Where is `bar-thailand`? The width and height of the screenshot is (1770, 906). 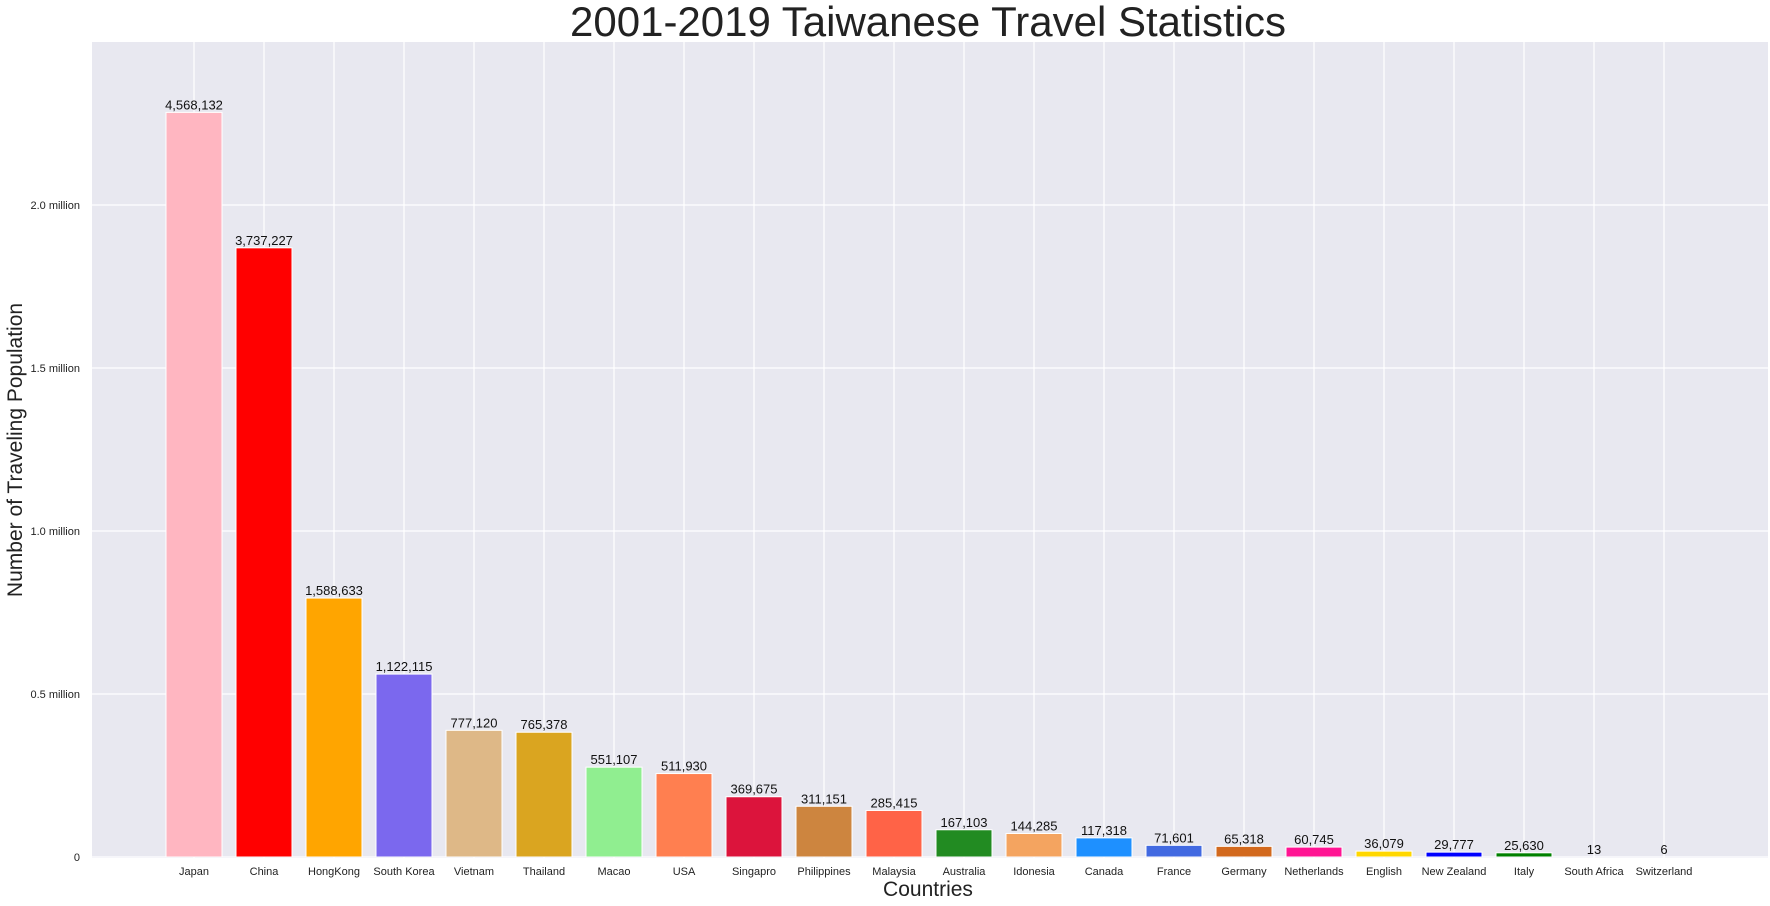 bar-thailand is located at coordinates (544, 794).